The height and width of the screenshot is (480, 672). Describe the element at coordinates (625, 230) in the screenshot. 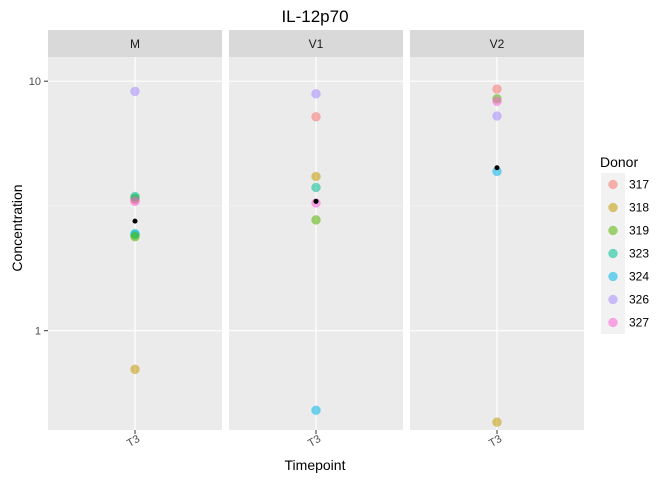

I see `legend-item-319: 319` at that location.